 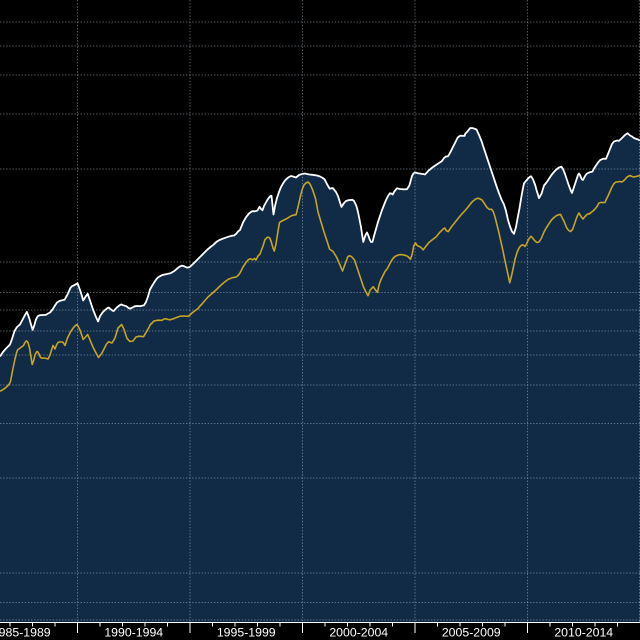 I want to click on svg-text: 1995-1999, so click(x=246, y=633).